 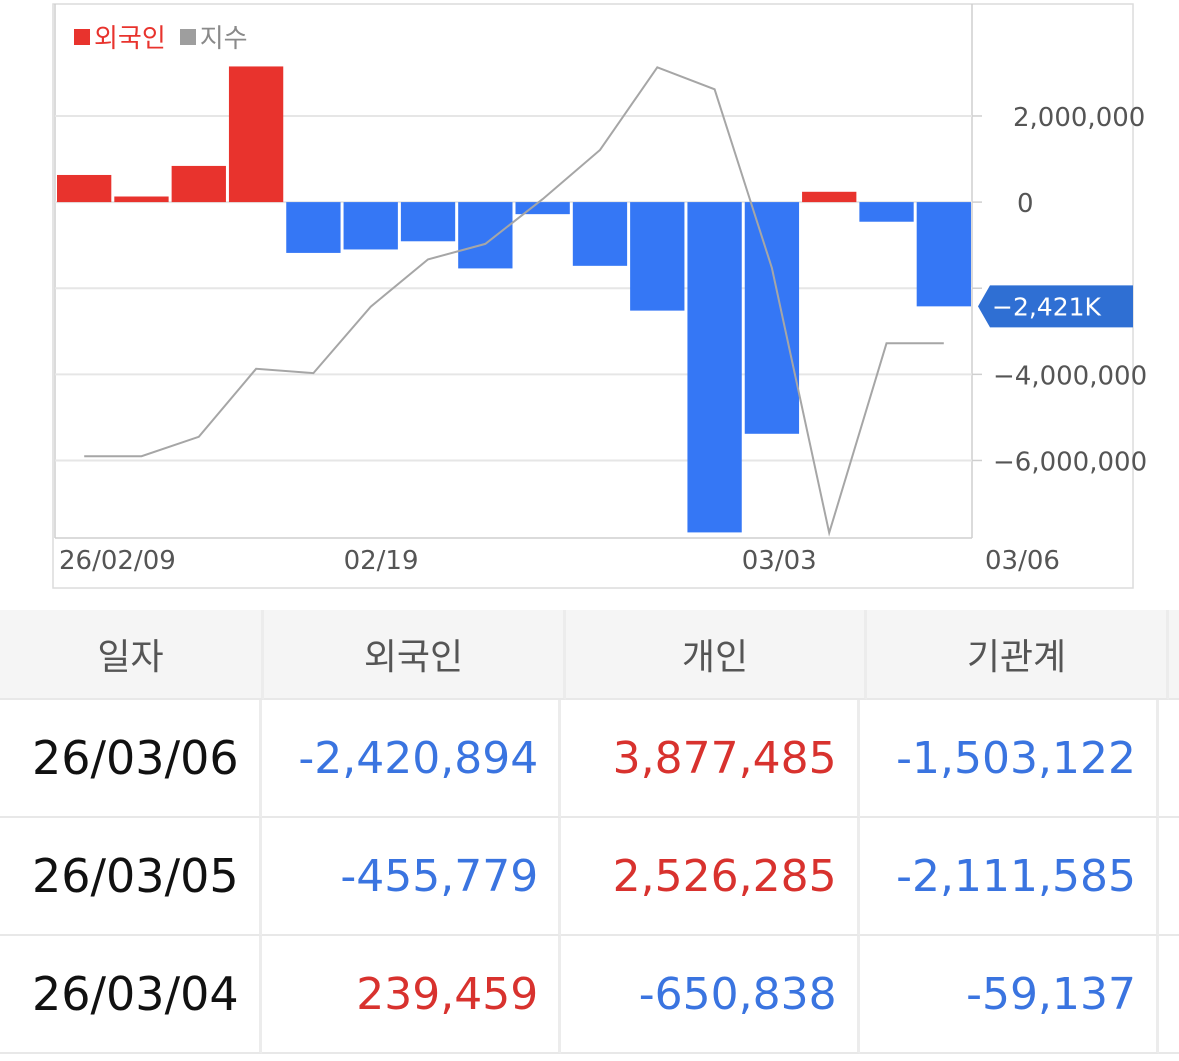 What do you see at coordinates (1070, 376) in the screenshot?
I see `y-tick-label: −4,000,000` at bounding box center [1070, 376].